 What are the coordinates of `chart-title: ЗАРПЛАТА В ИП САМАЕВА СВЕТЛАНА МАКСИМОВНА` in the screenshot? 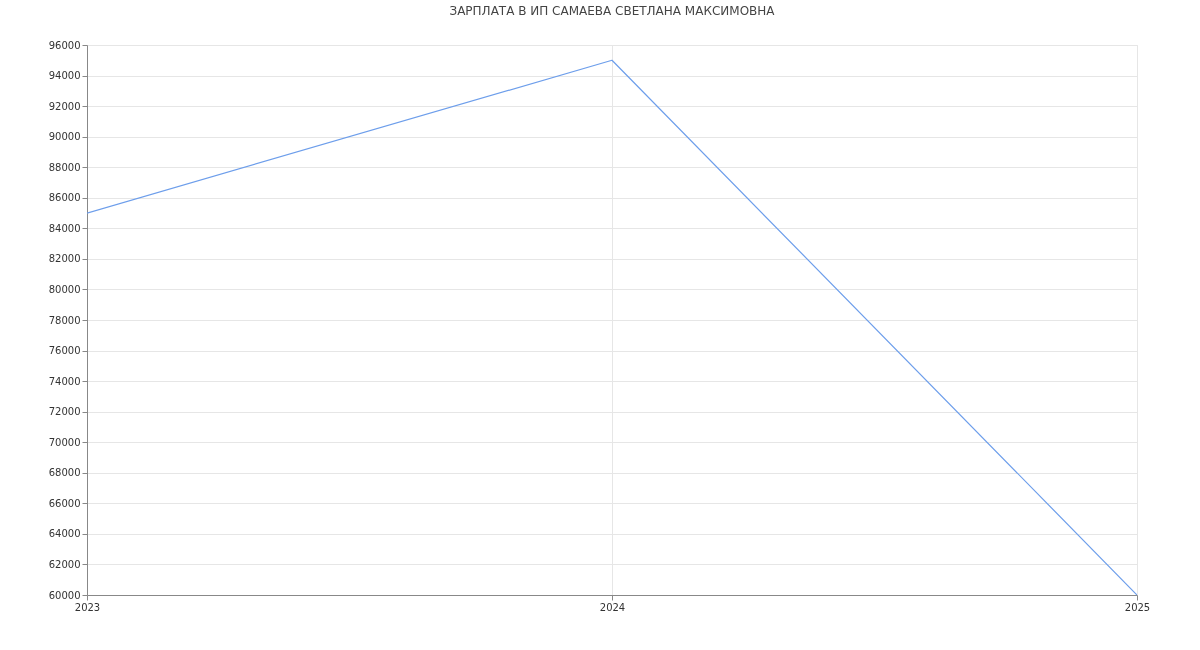 It's located at (612, 11).